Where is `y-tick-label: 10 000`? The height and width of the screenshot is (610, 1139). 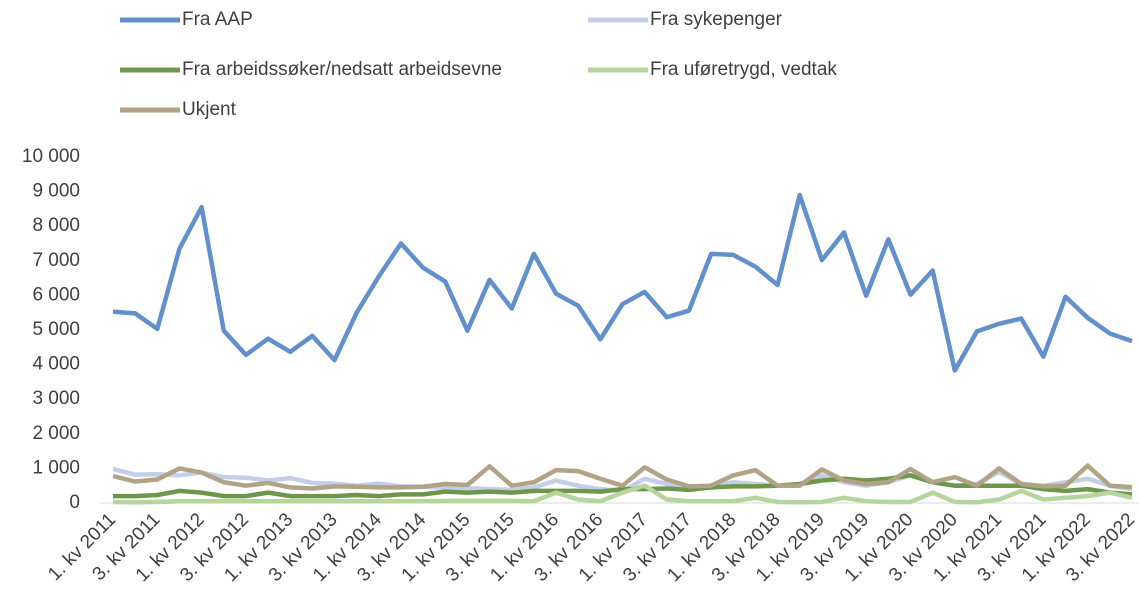
y-tick-label: 10 000 is located at coordinates (51, 156).